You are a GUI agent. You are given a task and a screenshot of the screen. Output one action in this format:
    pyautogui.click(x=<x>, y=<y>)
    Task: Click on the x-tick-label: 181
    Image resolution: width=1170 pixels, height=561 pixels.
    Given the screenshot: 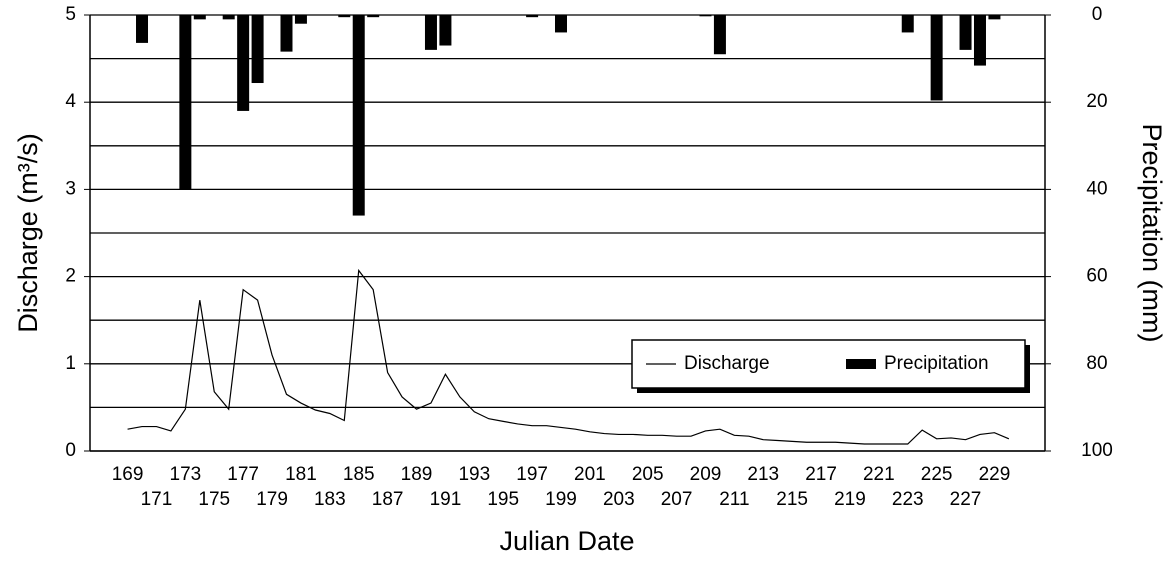 What is the action you would take?
    pyautogui.click(x=301, y=474)
    